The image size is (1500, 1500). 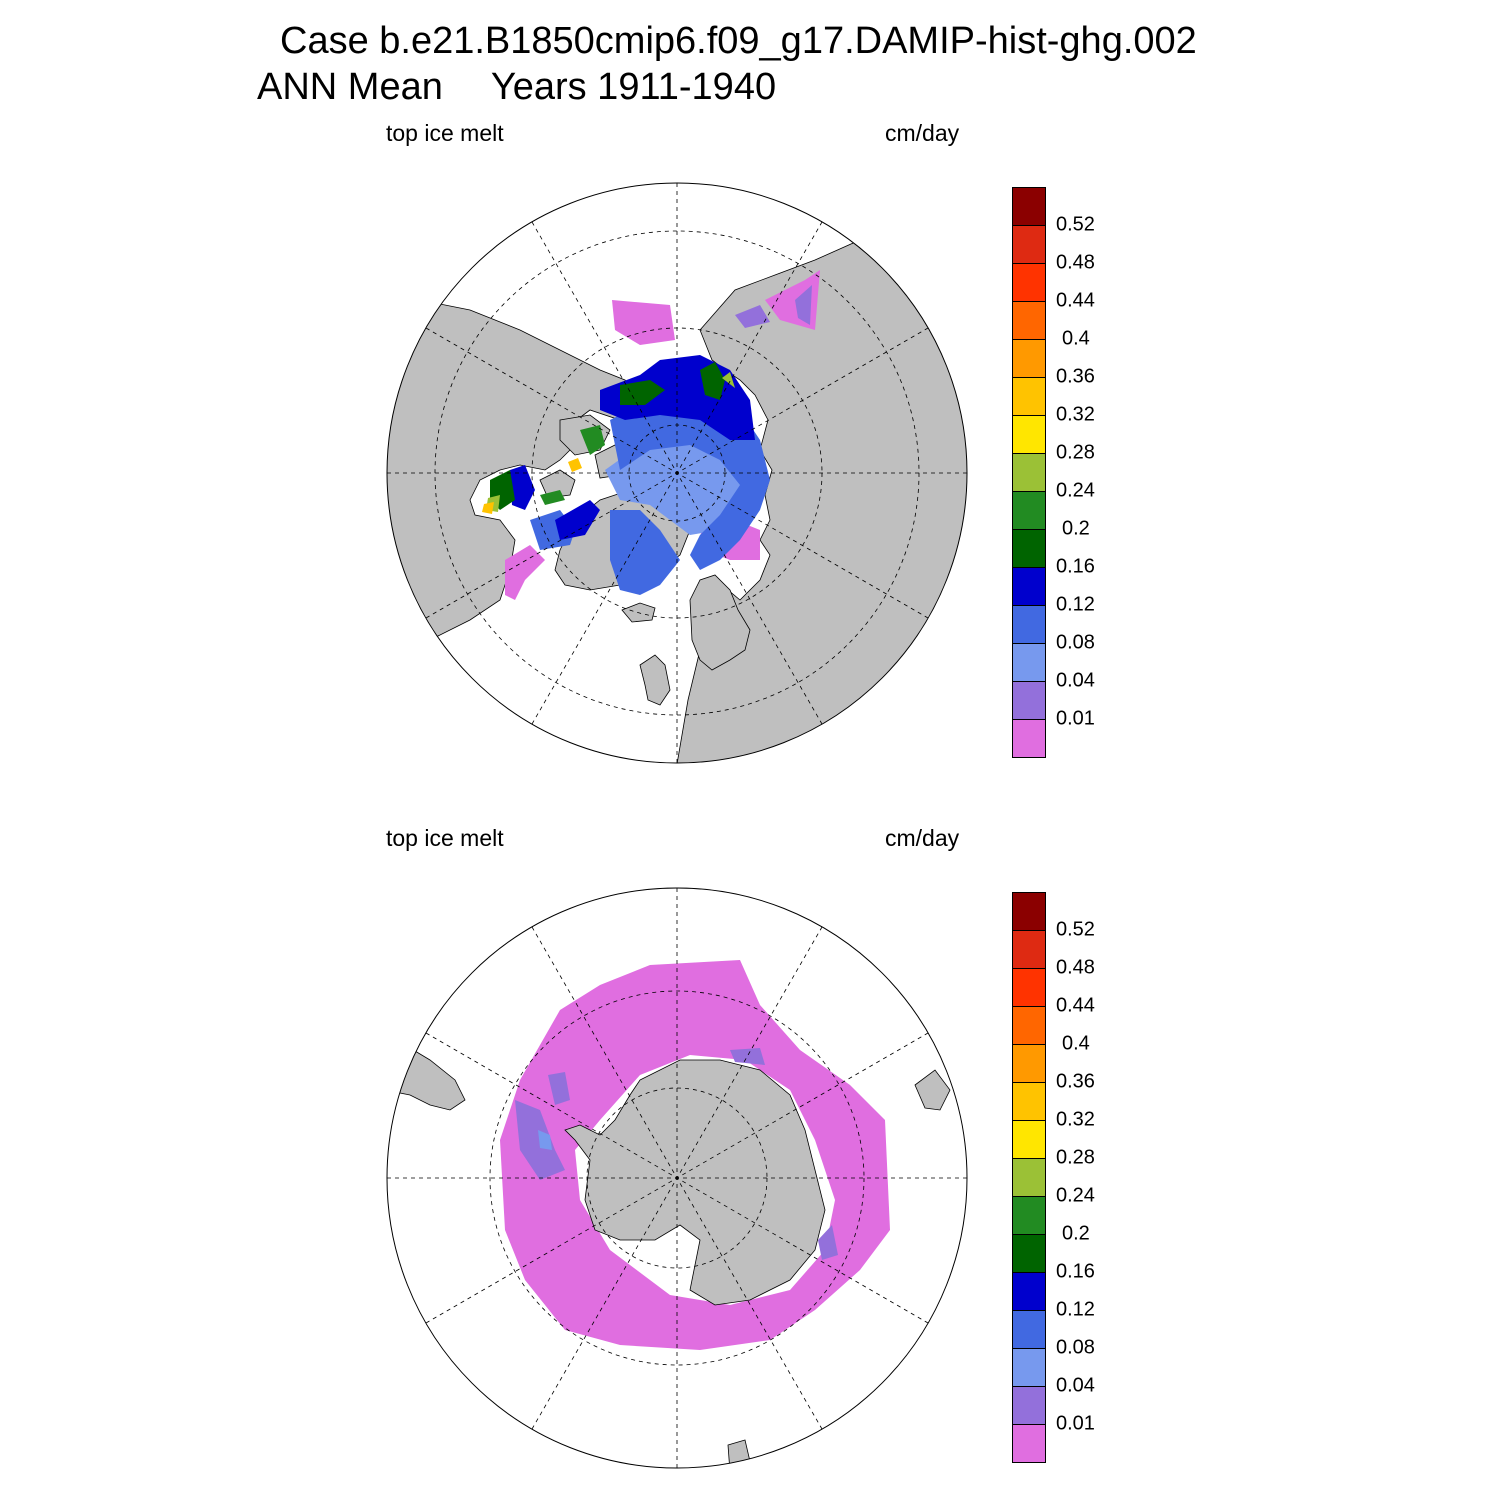 What do you see at coordinates (773, 306) in the screenshot?
I see `north-melt-0.04` at bounding box center [773, 306].